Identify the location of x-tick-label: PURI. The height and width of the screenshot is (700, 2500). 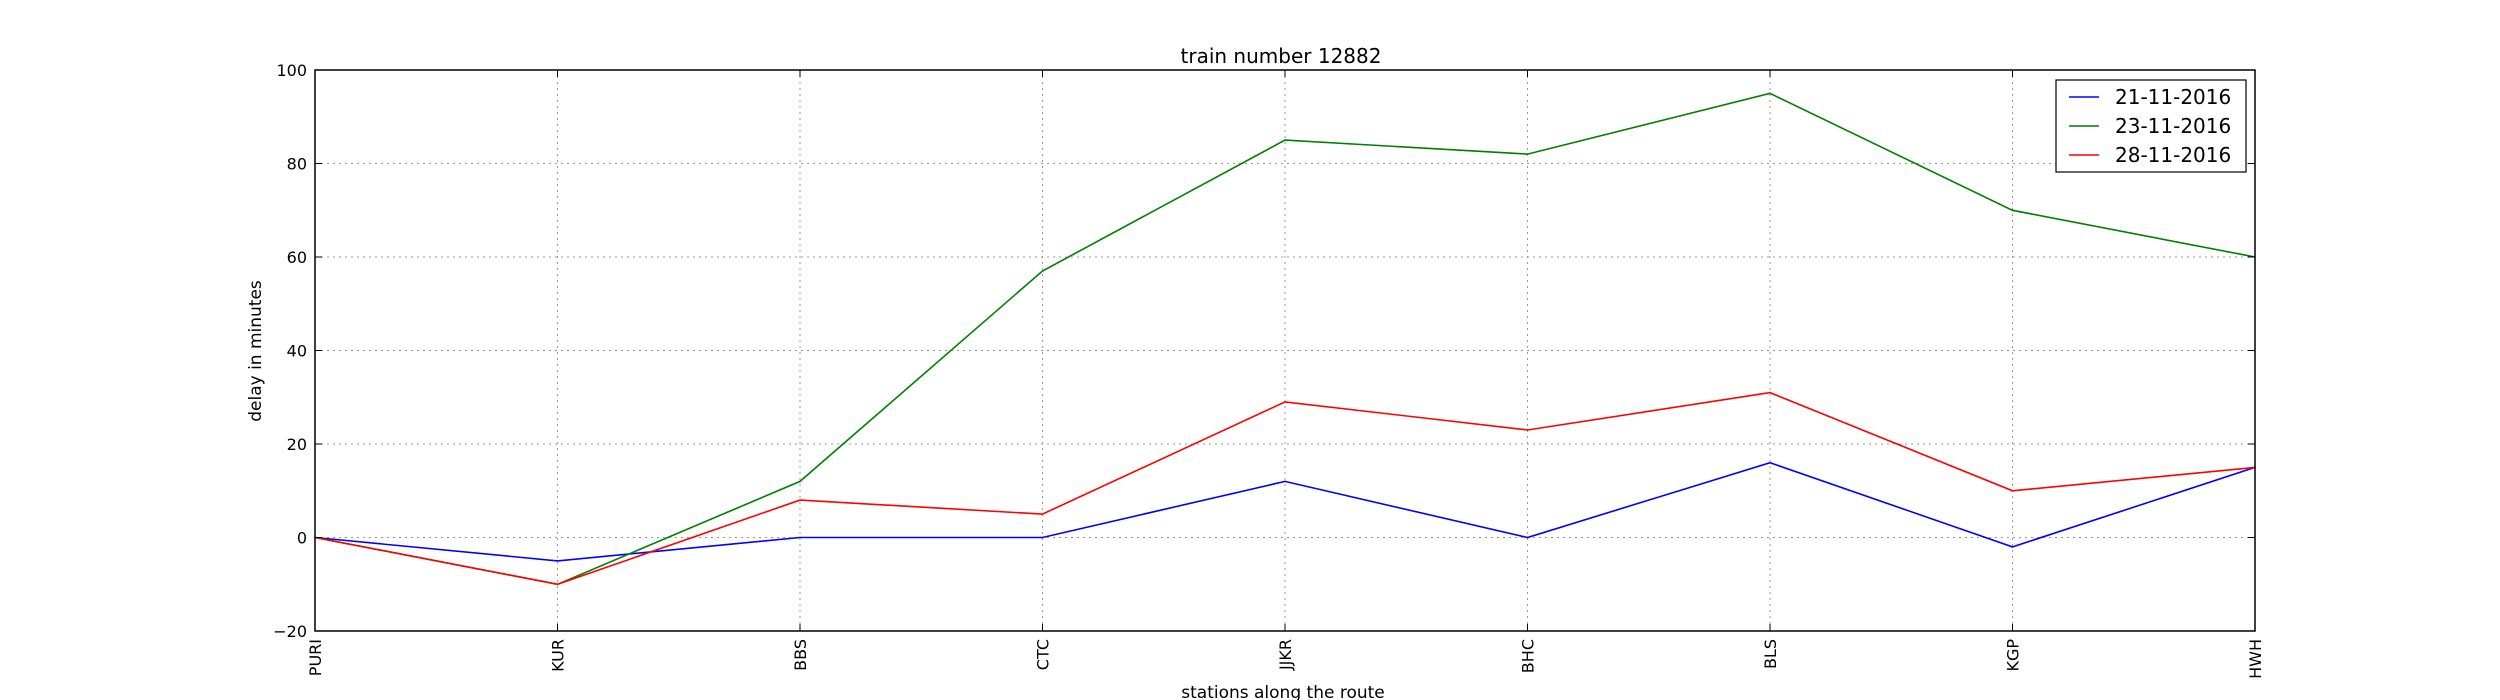
(315, 657).